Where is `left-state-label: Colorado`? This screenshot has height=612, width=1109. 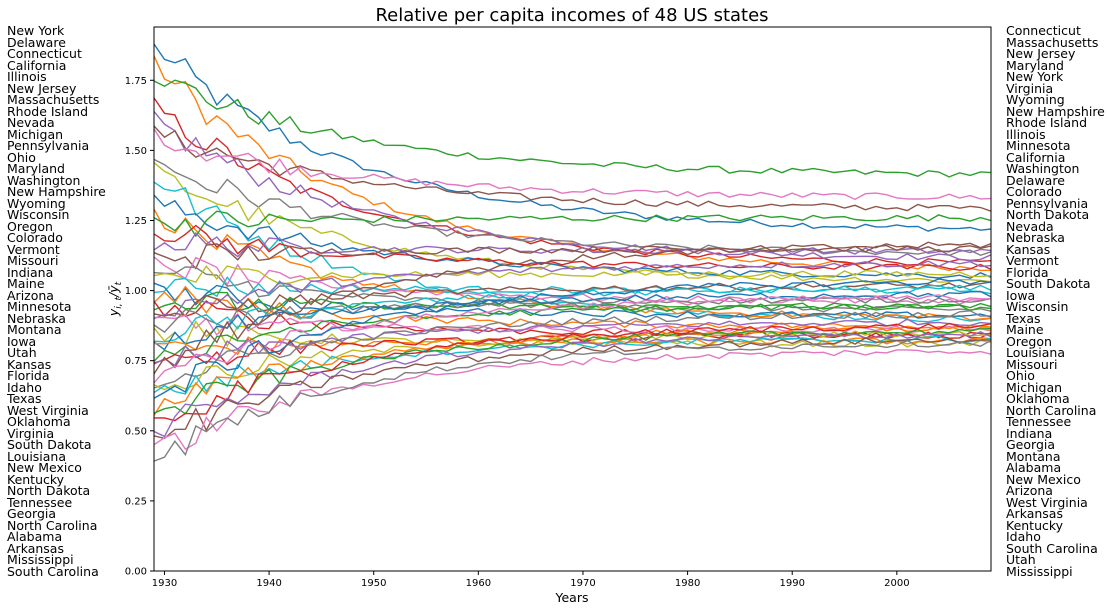 left-state-label: Colorado is located at coordinates (35, 237).